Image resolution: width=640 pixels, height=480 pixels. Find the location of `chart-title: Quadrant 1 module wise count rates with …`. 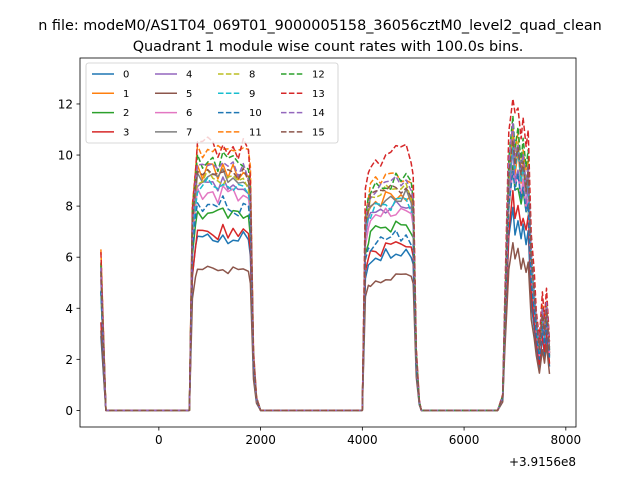

chart-title: Quadrant 1 module wise count rates with … is located at coordinates (328, 47).